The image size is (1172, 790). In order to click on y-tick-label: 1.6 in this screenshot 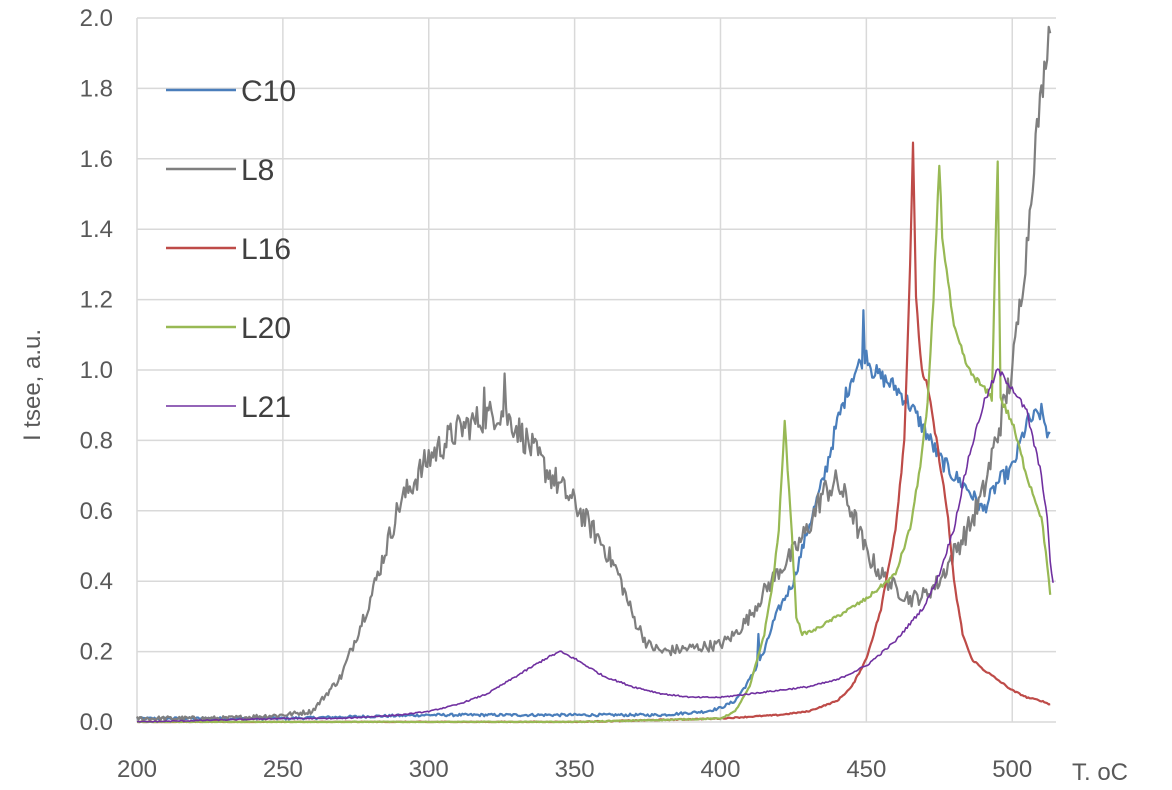, I will do `click(96, 159)`.